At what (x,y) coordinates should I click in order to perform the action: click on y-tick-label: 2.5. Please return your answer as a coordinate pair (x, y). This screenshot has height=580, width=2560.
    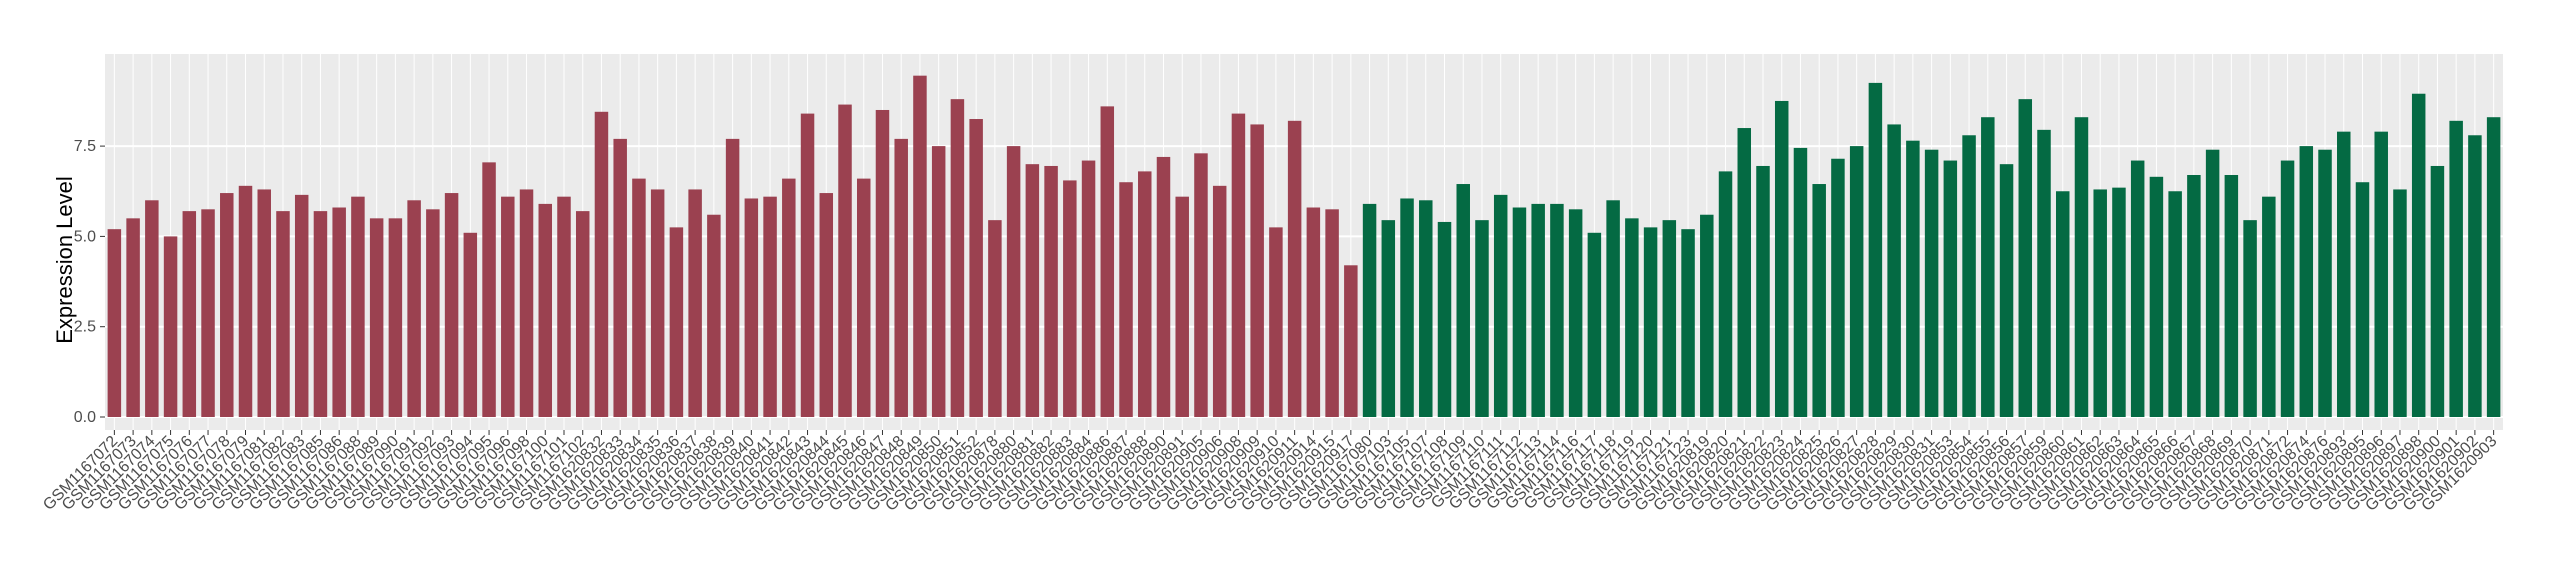
    Looking at the image, I should click on (85, 327).